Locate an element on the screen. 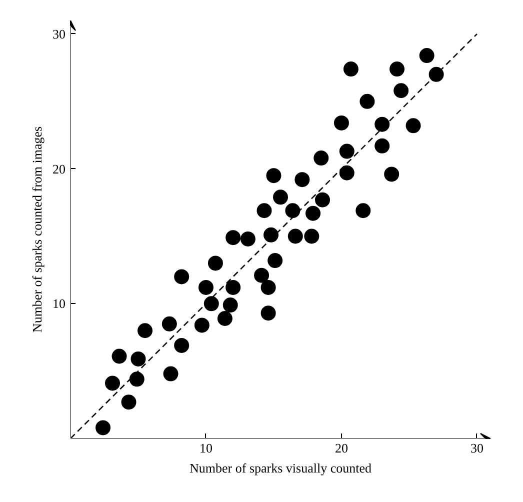  x-tick-label: 10 is located at coordinates (205, 448).